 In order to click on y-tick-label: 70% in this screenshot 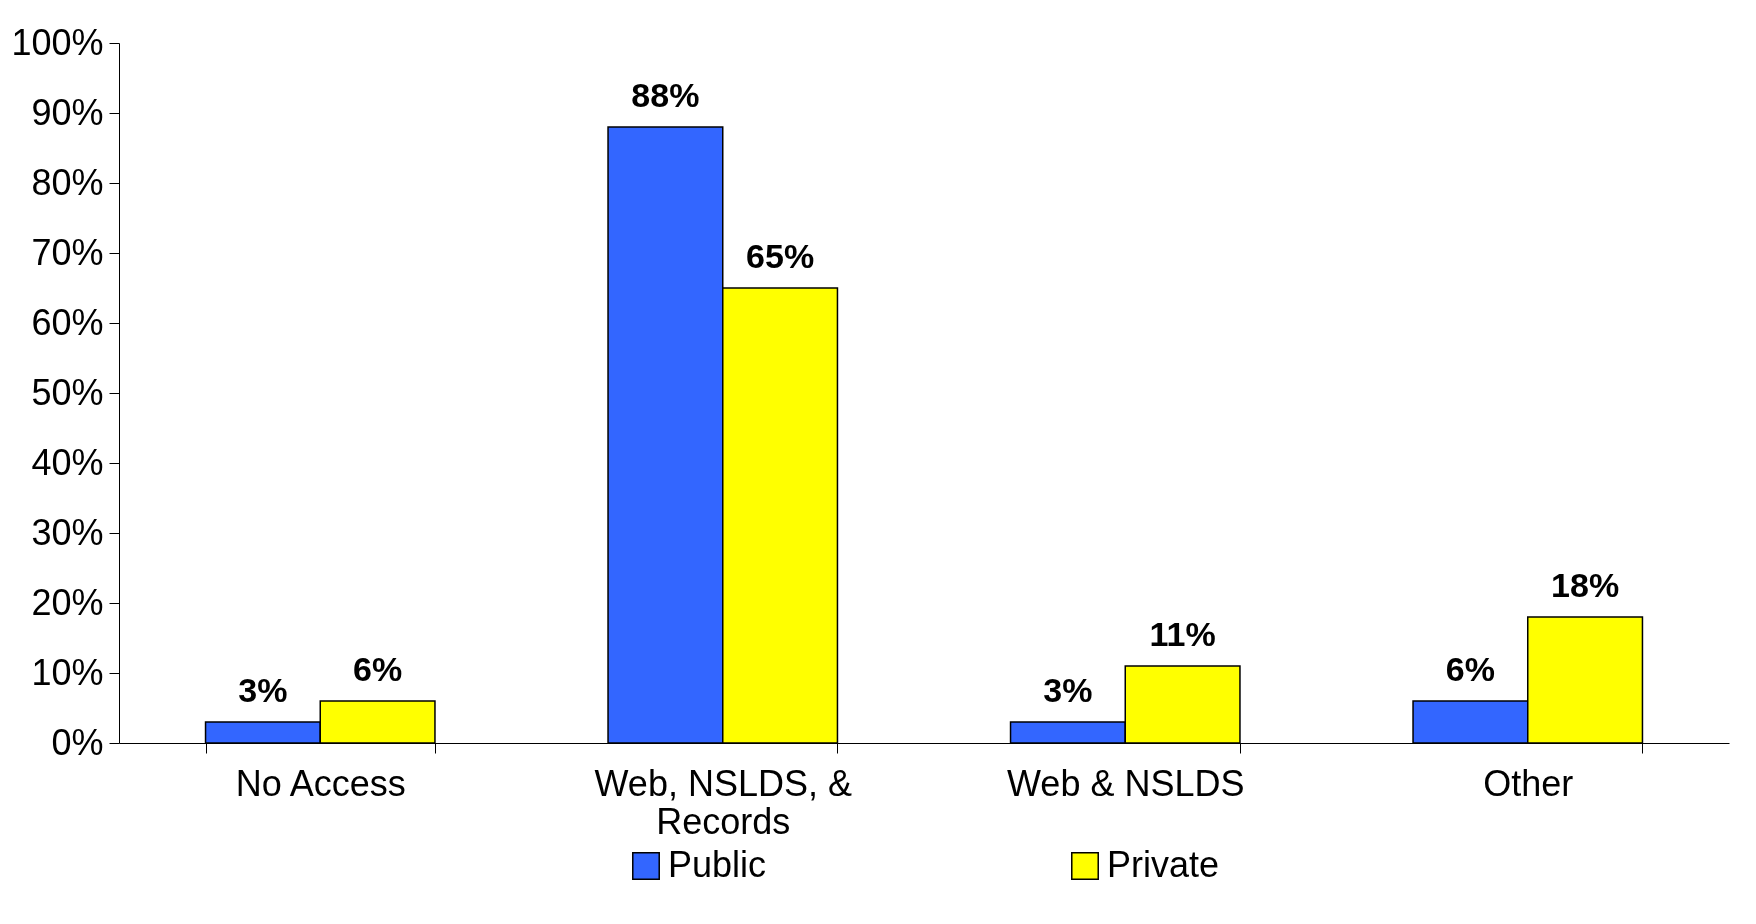, I will do `click(67, 252)`.